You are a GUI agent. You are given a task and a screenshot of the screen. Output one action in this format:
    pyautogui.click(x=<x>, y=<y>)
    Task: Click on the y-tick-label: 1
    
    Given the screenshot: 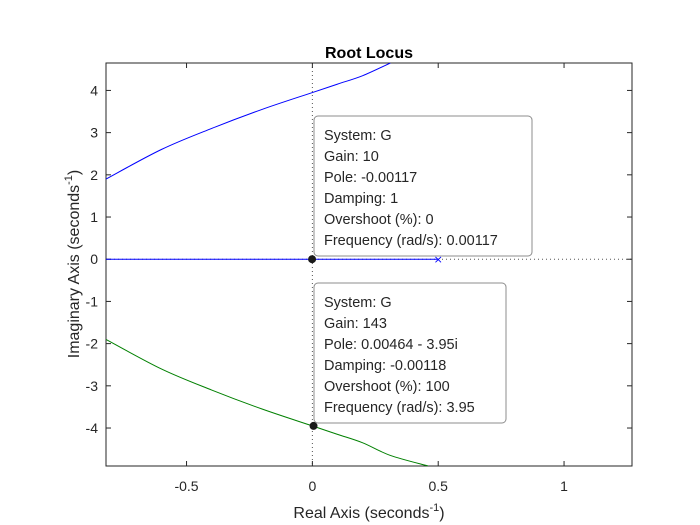 What is the action you would take?
    pyautogui.click(x=94, y=217)
    